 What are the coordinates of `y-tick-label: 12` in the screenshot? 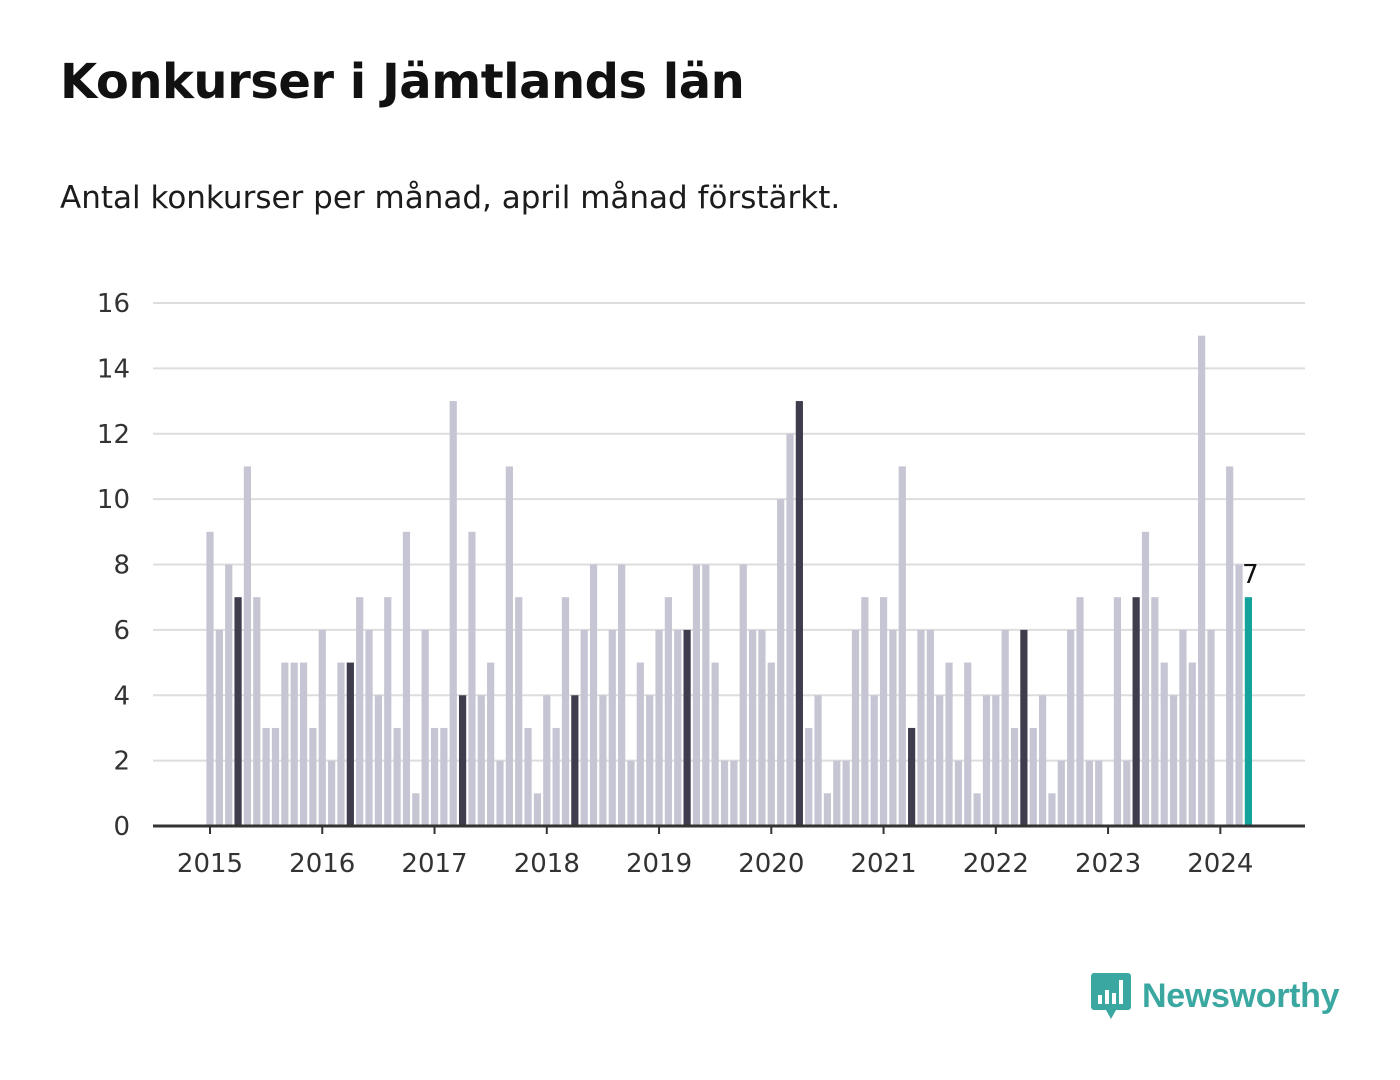 It's located at (113, 435).